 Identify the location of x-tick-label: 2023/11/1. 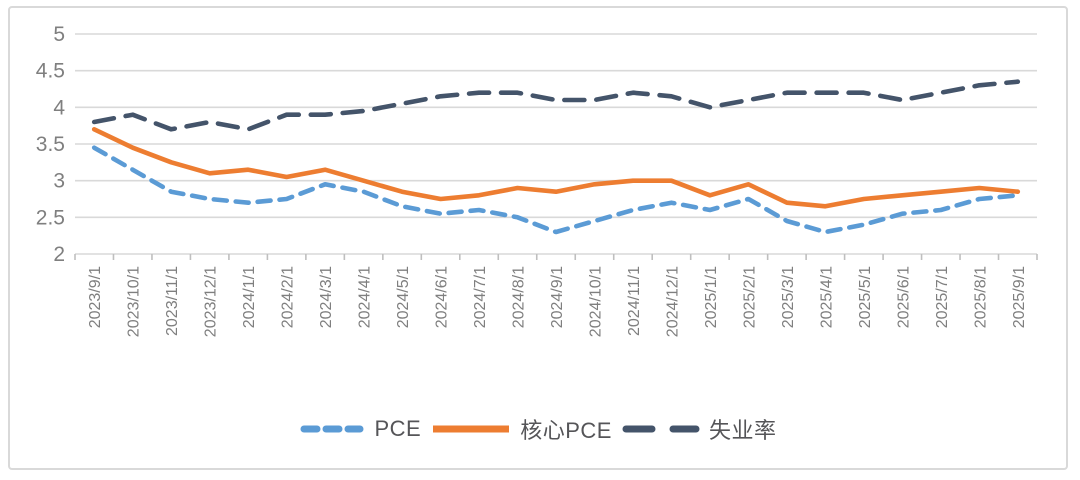
(172, 301).